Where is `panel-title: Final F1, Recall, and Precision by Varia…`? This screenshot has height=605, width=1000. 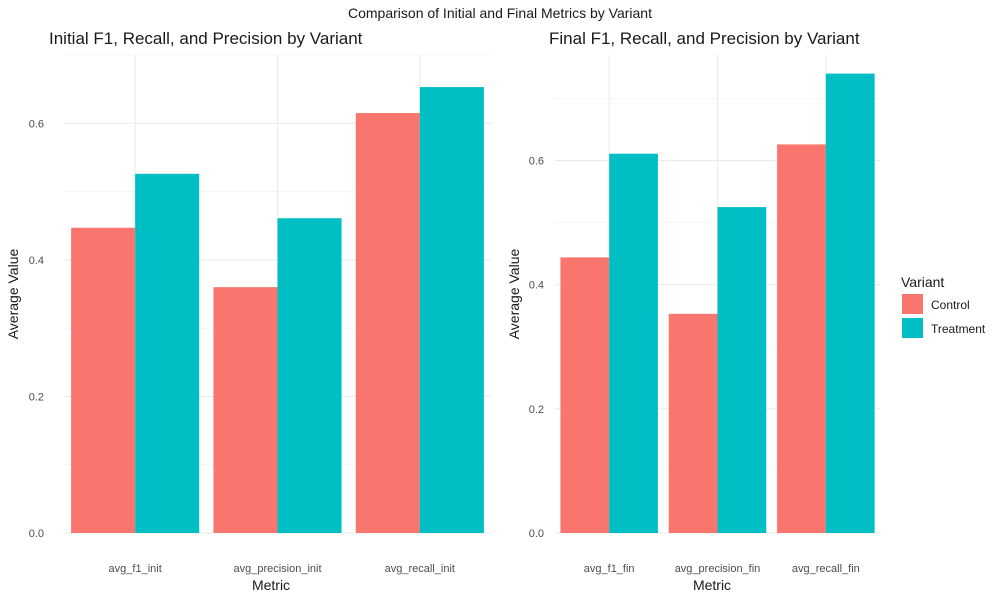
panel-title: Final F1, Recall, and Precision by Varia… is located at coordinates (704, 38).